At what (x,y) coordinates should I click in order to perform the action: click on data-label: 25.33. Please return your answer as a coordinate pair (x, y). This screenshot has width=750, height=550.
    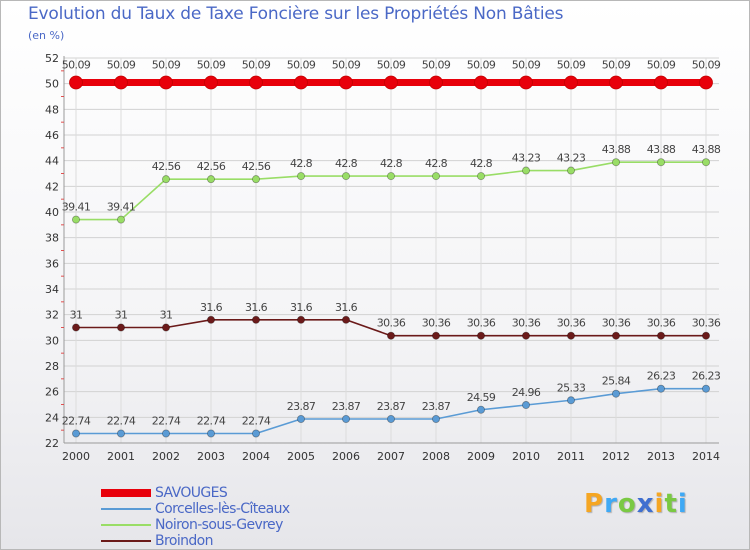
    Looking at the image, I should click on (571, 387).